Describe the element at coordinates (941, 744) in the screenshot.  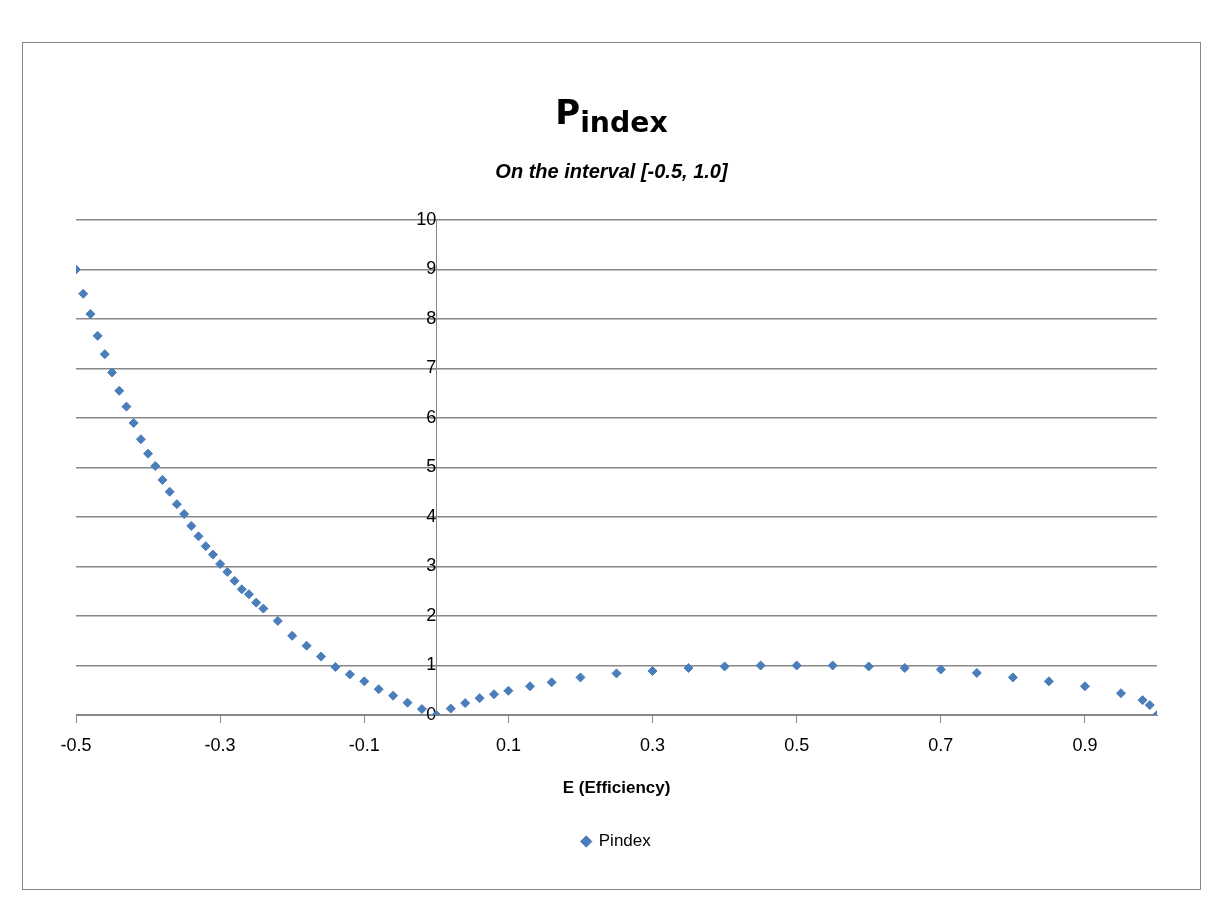
I see `x-tick-label: 0.7` at that location.